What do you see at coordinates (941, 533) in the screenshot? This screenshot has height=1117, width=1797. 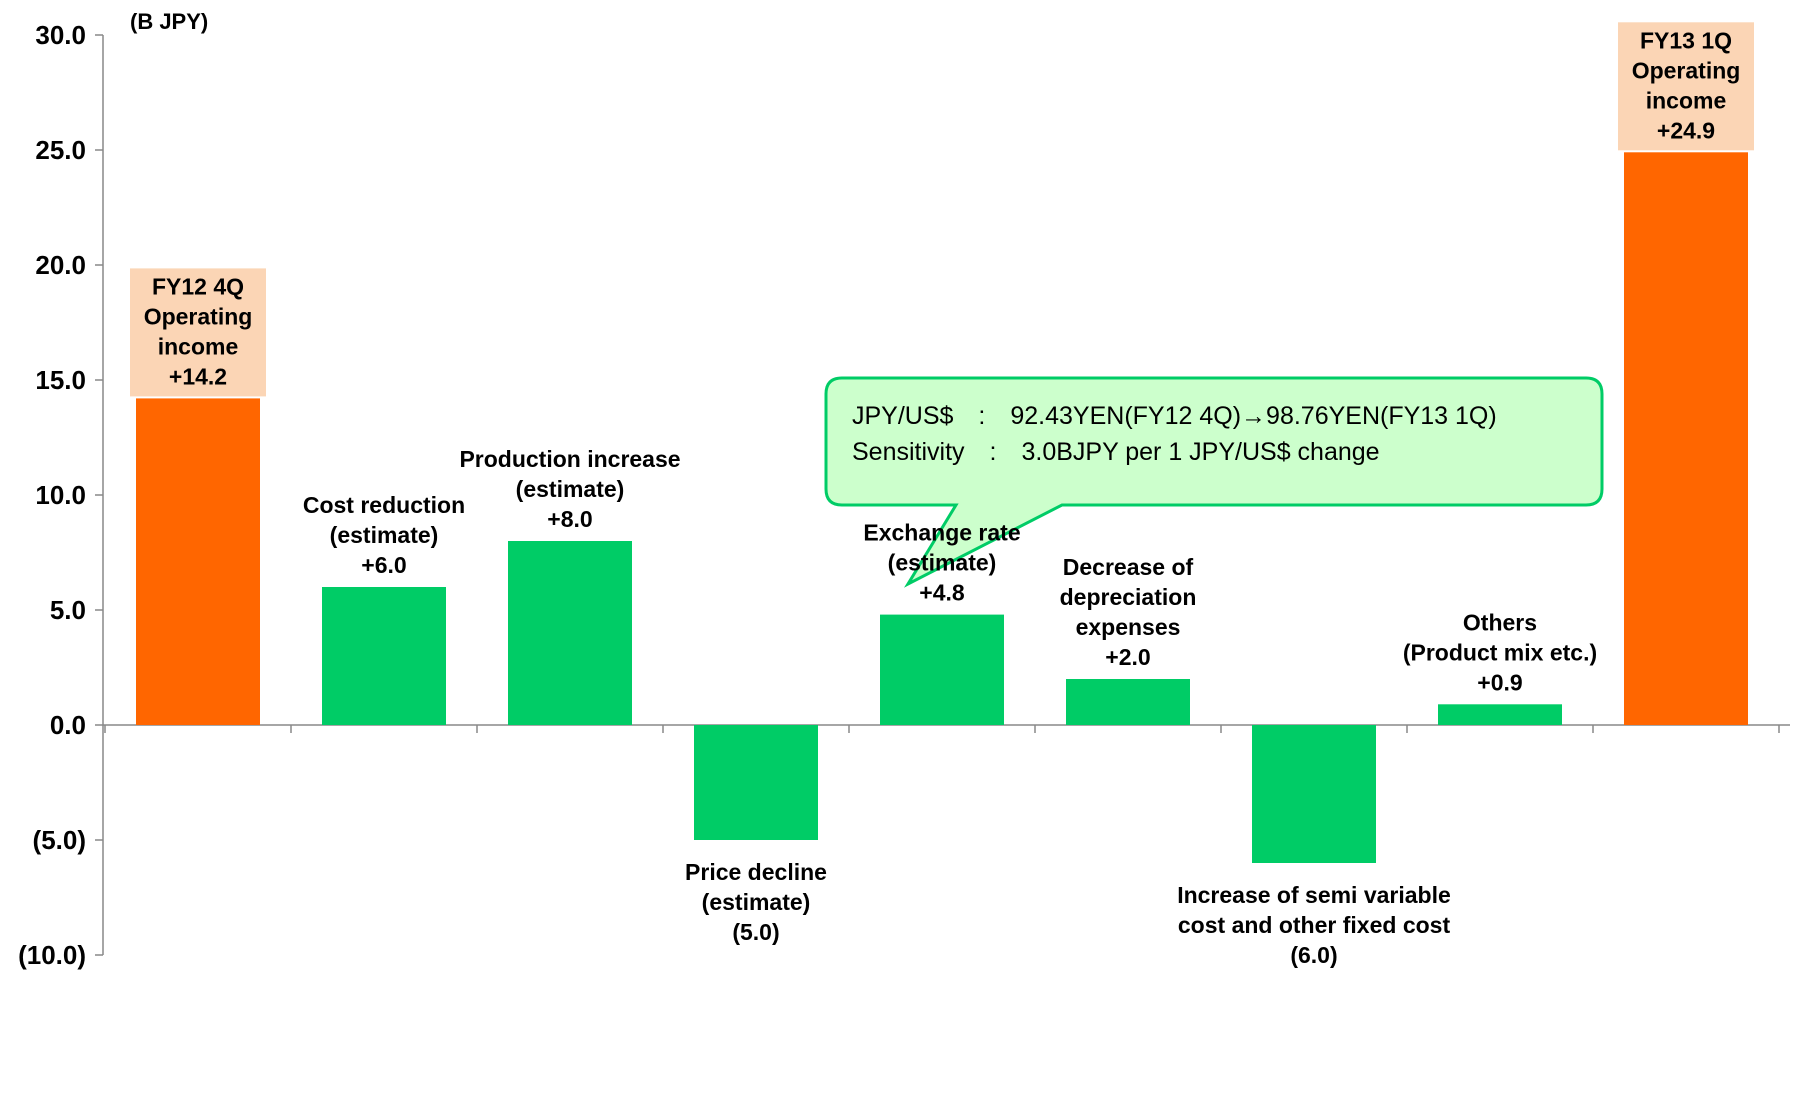 I see `bar-label-exchange-rate: Exchange rate` at bounding box center [941, 533].